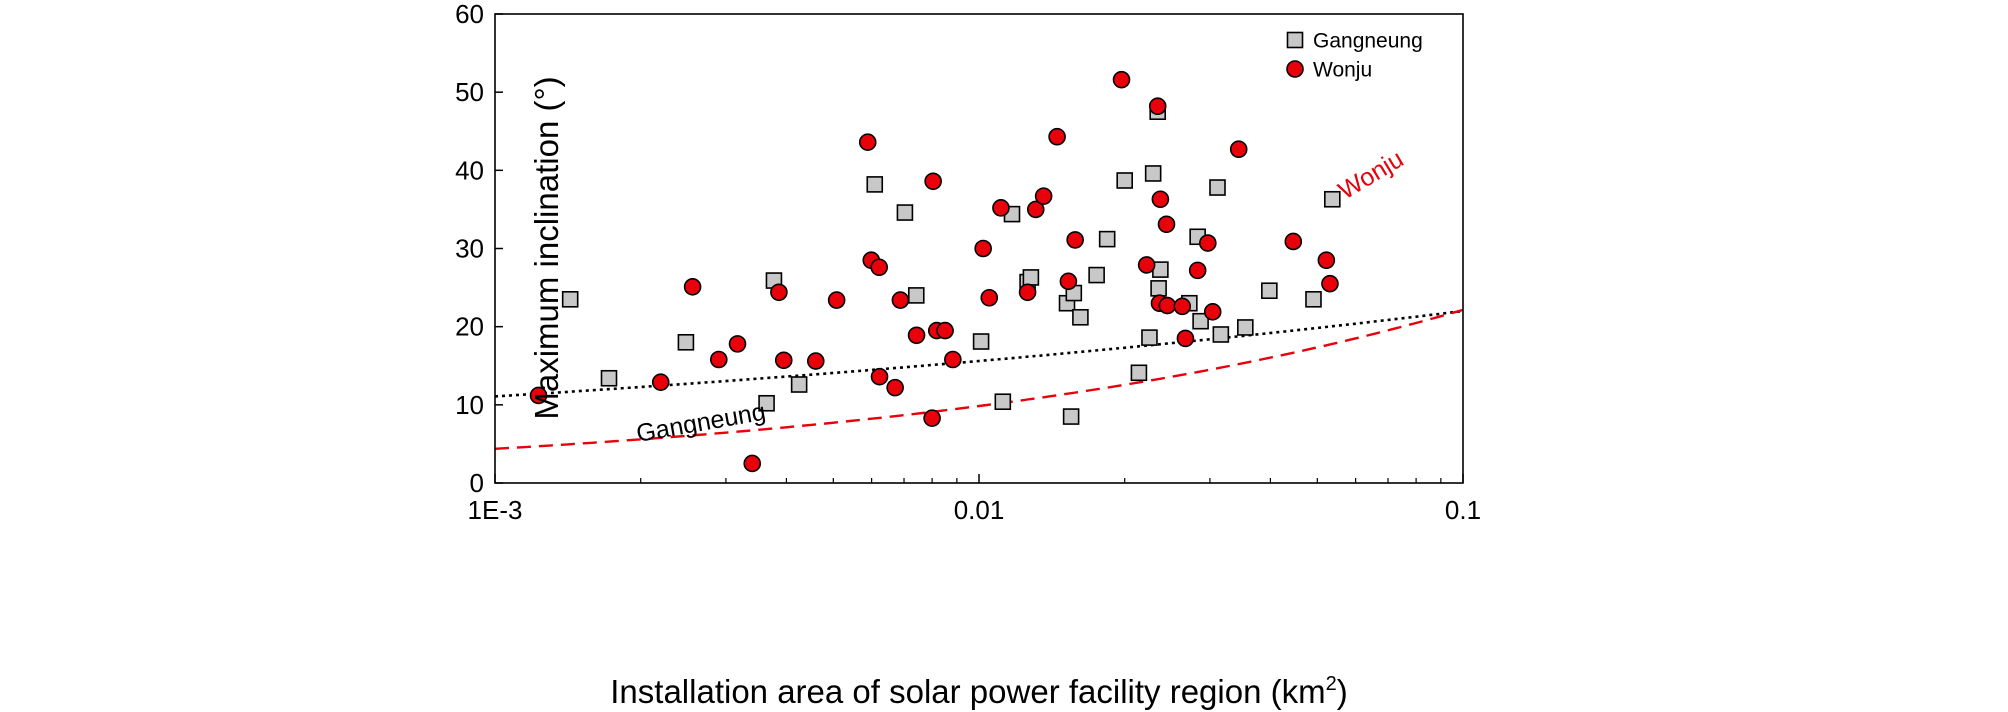  What do you see at coordinates (701, 423) in the screenshot?
I see `fit-label-gangneung: Gangneung` at bounding box center [701, 423].